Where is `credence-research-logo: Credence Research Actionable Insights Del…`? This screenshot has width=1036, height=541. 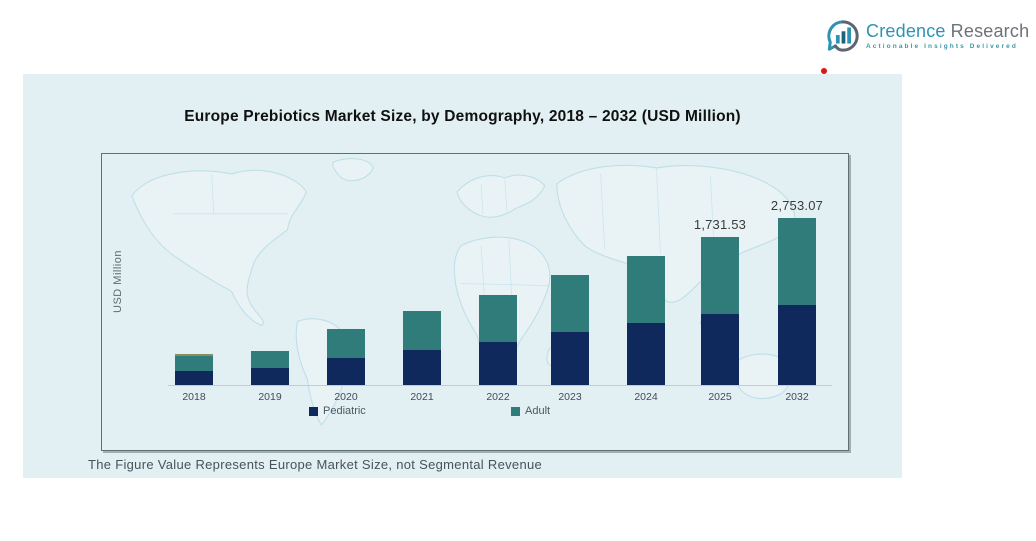 credence-research-logo: Credence Research Actionable Insights Del… is located at coordinates (927, 36).